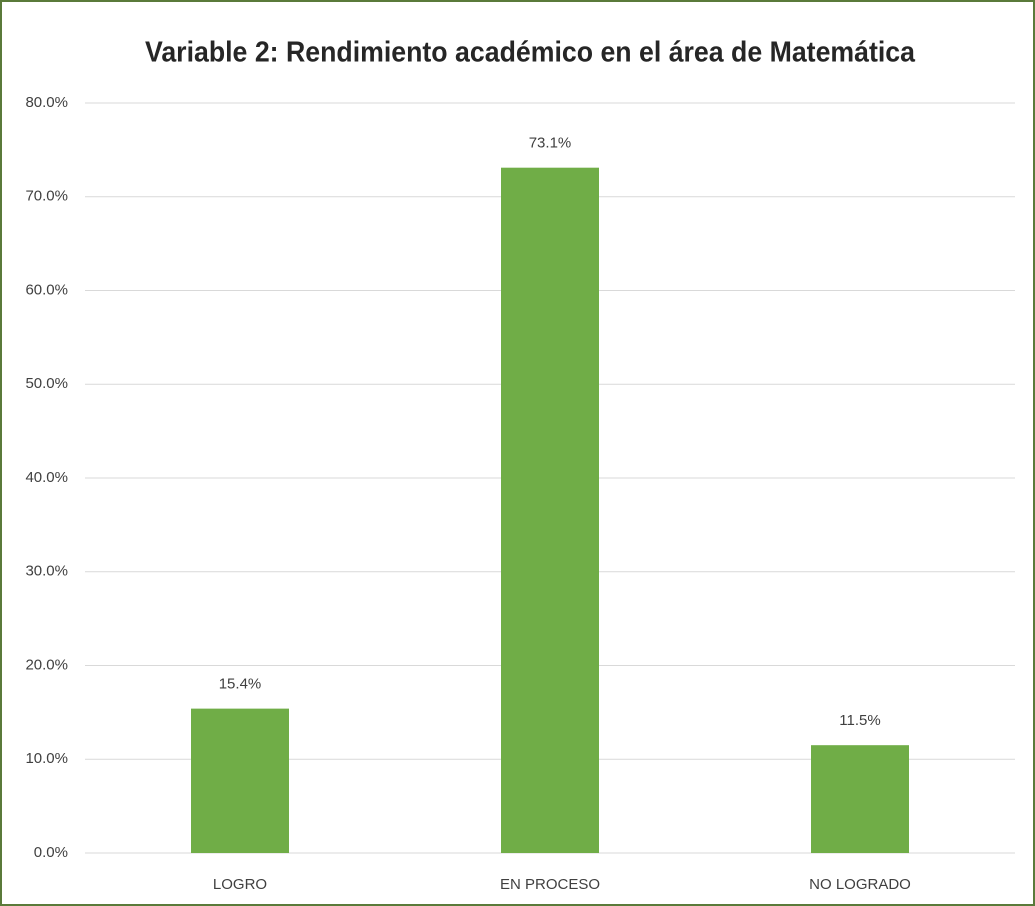 The image size is (1035, 906). What do you see at coordinates (46, 571) in the screenshot?
I see `y-tick-label: 30.0%` at bounding box center [46, 571].